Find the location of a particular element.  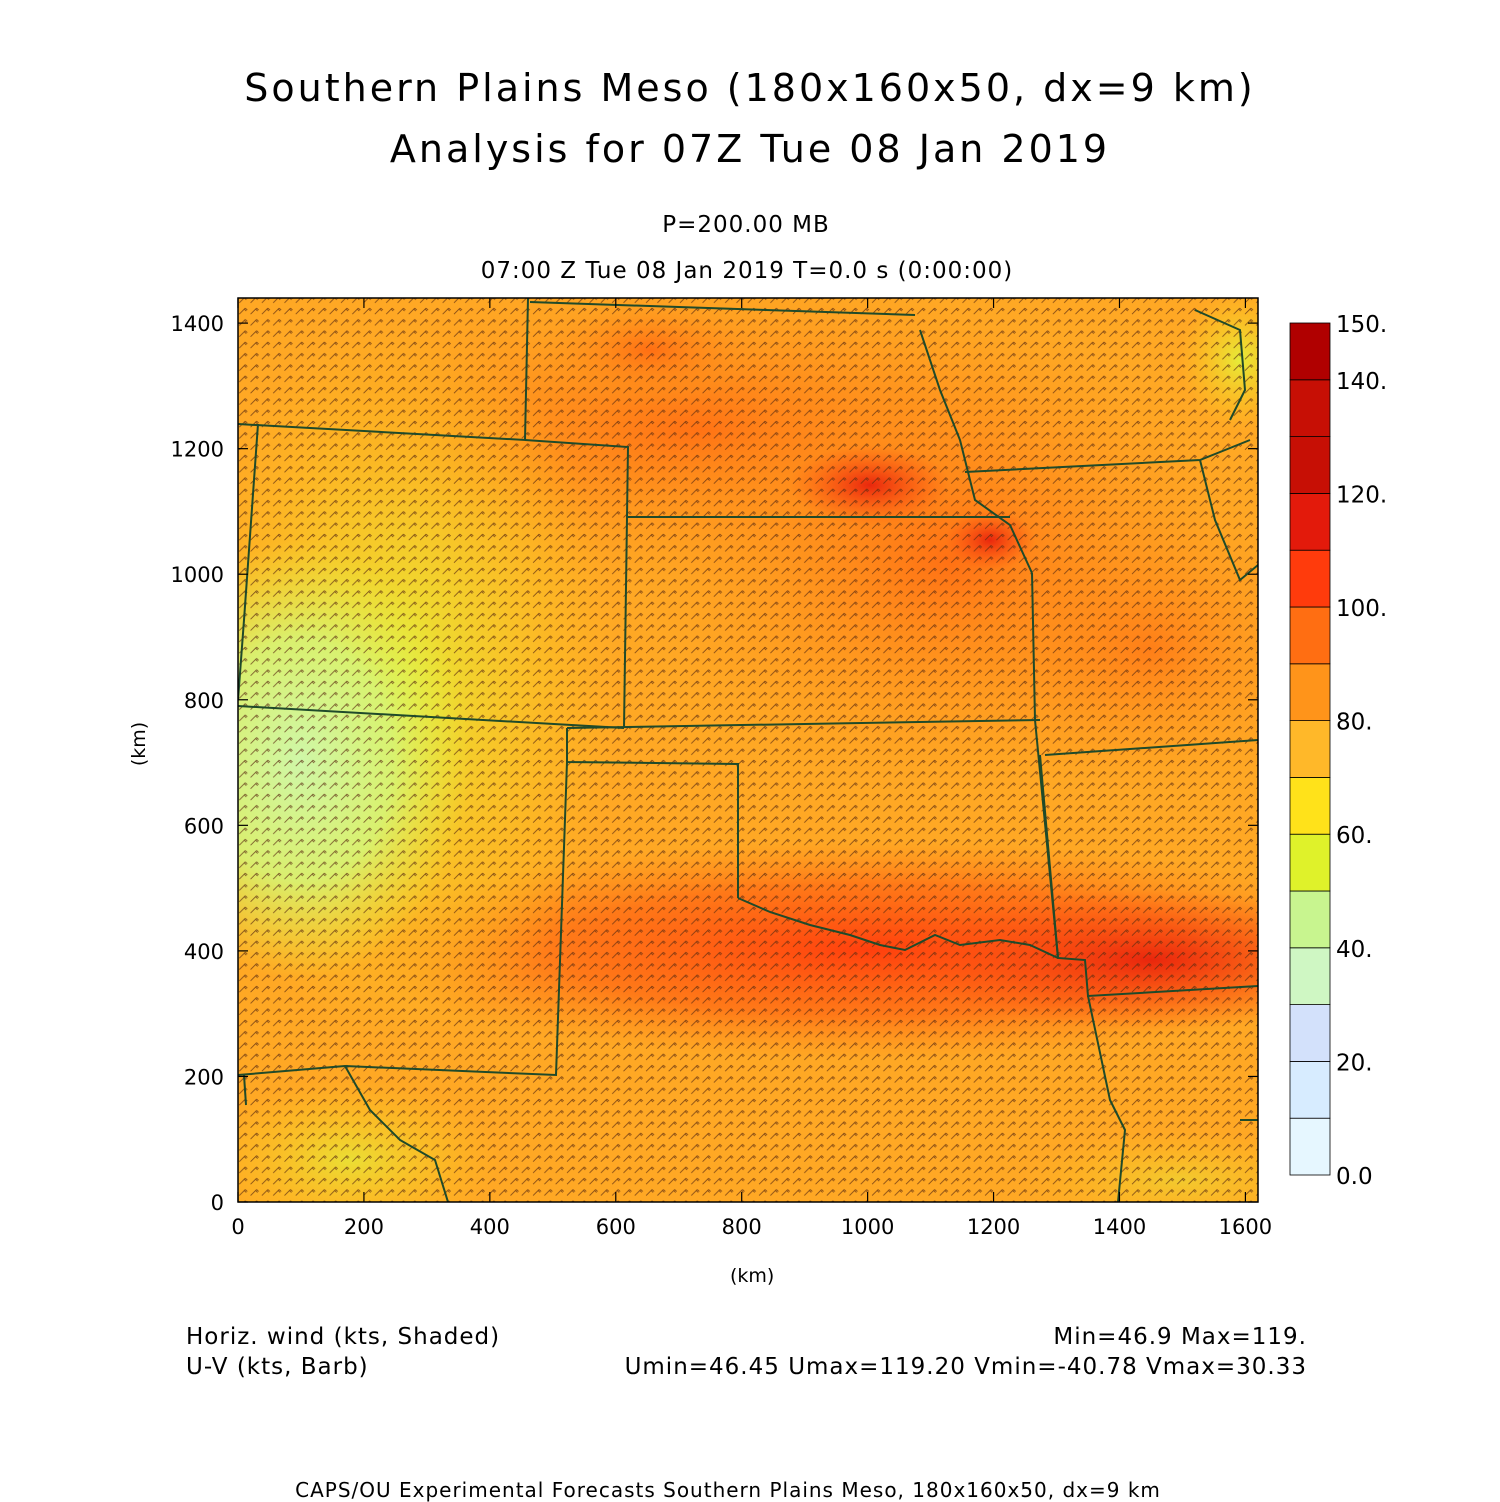

state-line-ok-pan is located at coordinates (652, 813).